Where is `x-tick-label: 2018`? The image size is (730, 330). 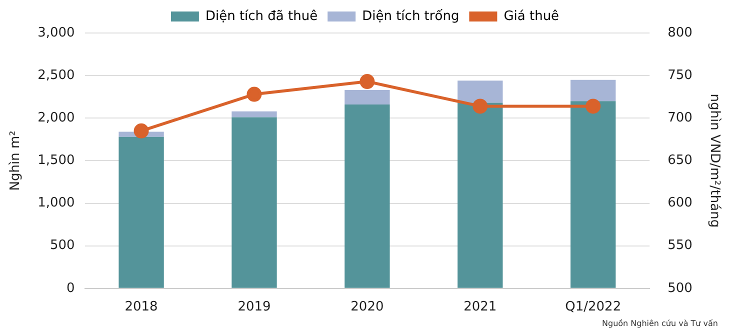
x-tick-label: 2018 is located at coordinates (141, 307).